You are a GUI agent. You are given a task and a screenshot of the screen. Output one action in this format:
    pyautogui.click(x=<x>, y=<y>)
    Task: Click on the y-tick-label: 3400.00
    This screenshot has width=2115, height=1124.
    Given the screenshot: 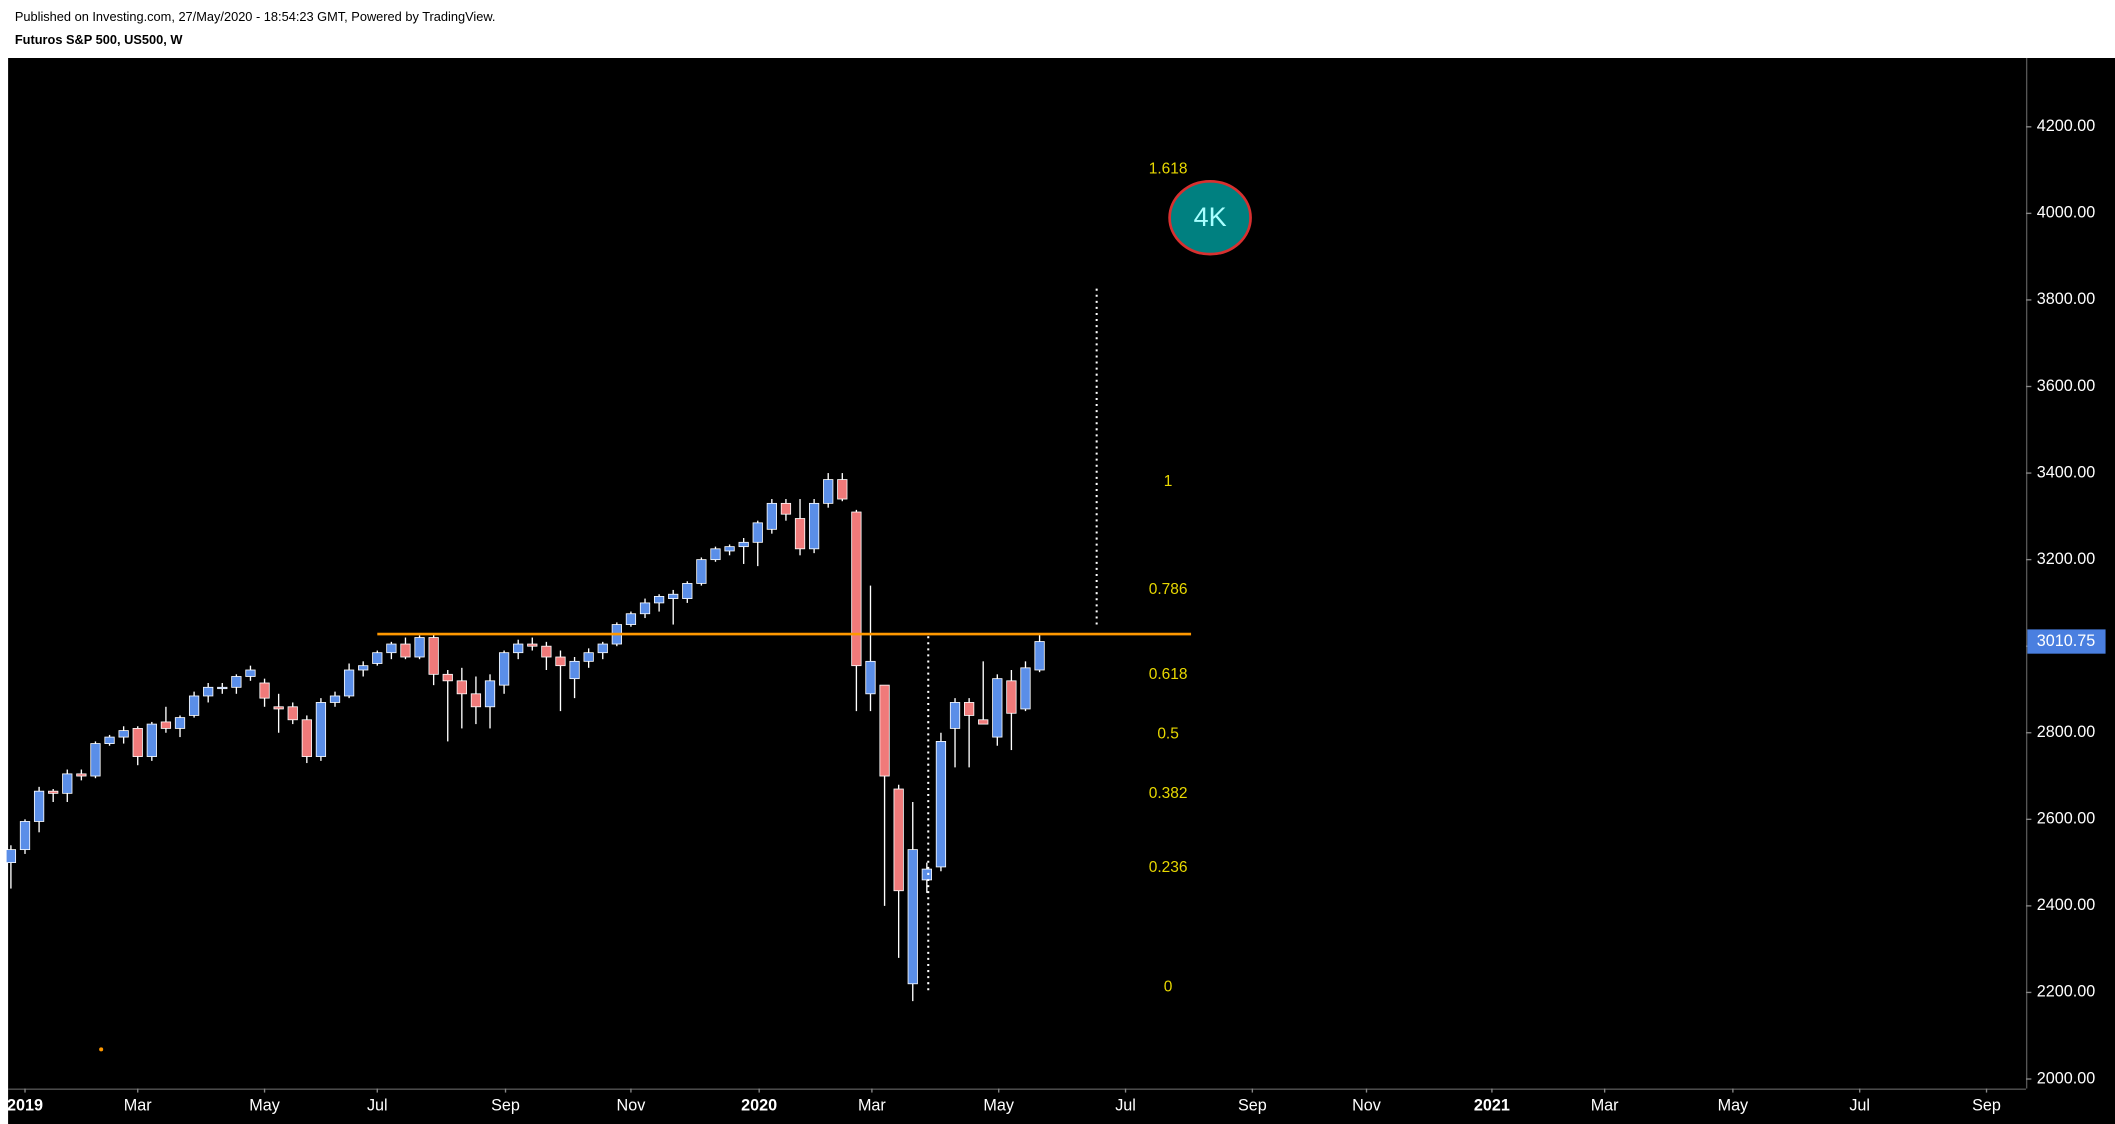 What is the action you would take?
    pyautogui.click(x=2066, y=472)
    